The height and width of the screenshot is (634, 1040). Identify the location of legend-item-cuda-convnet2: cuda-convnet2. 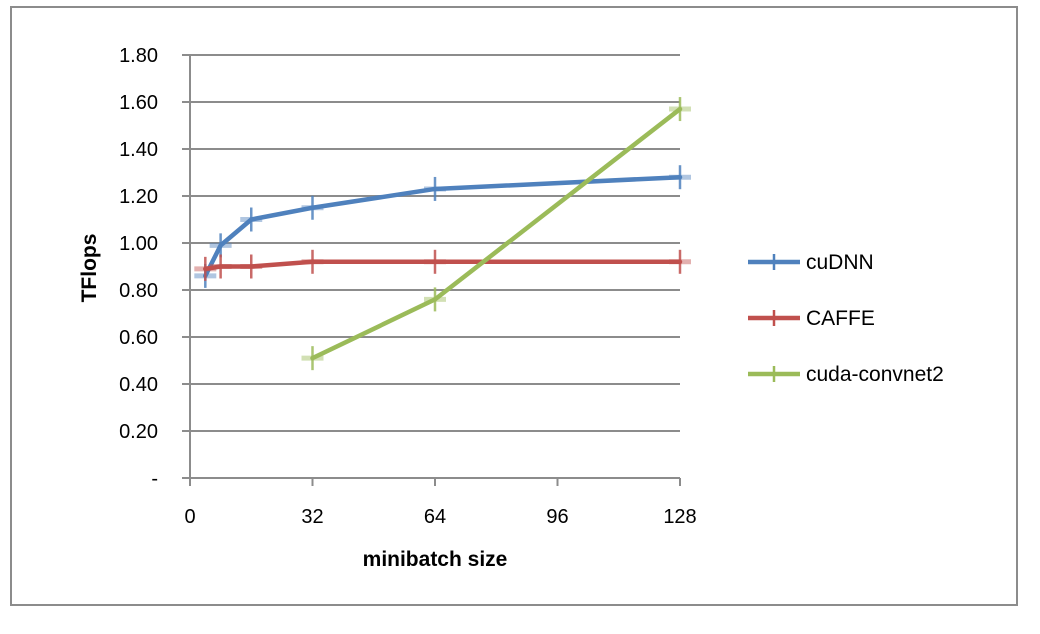
(846, 374).